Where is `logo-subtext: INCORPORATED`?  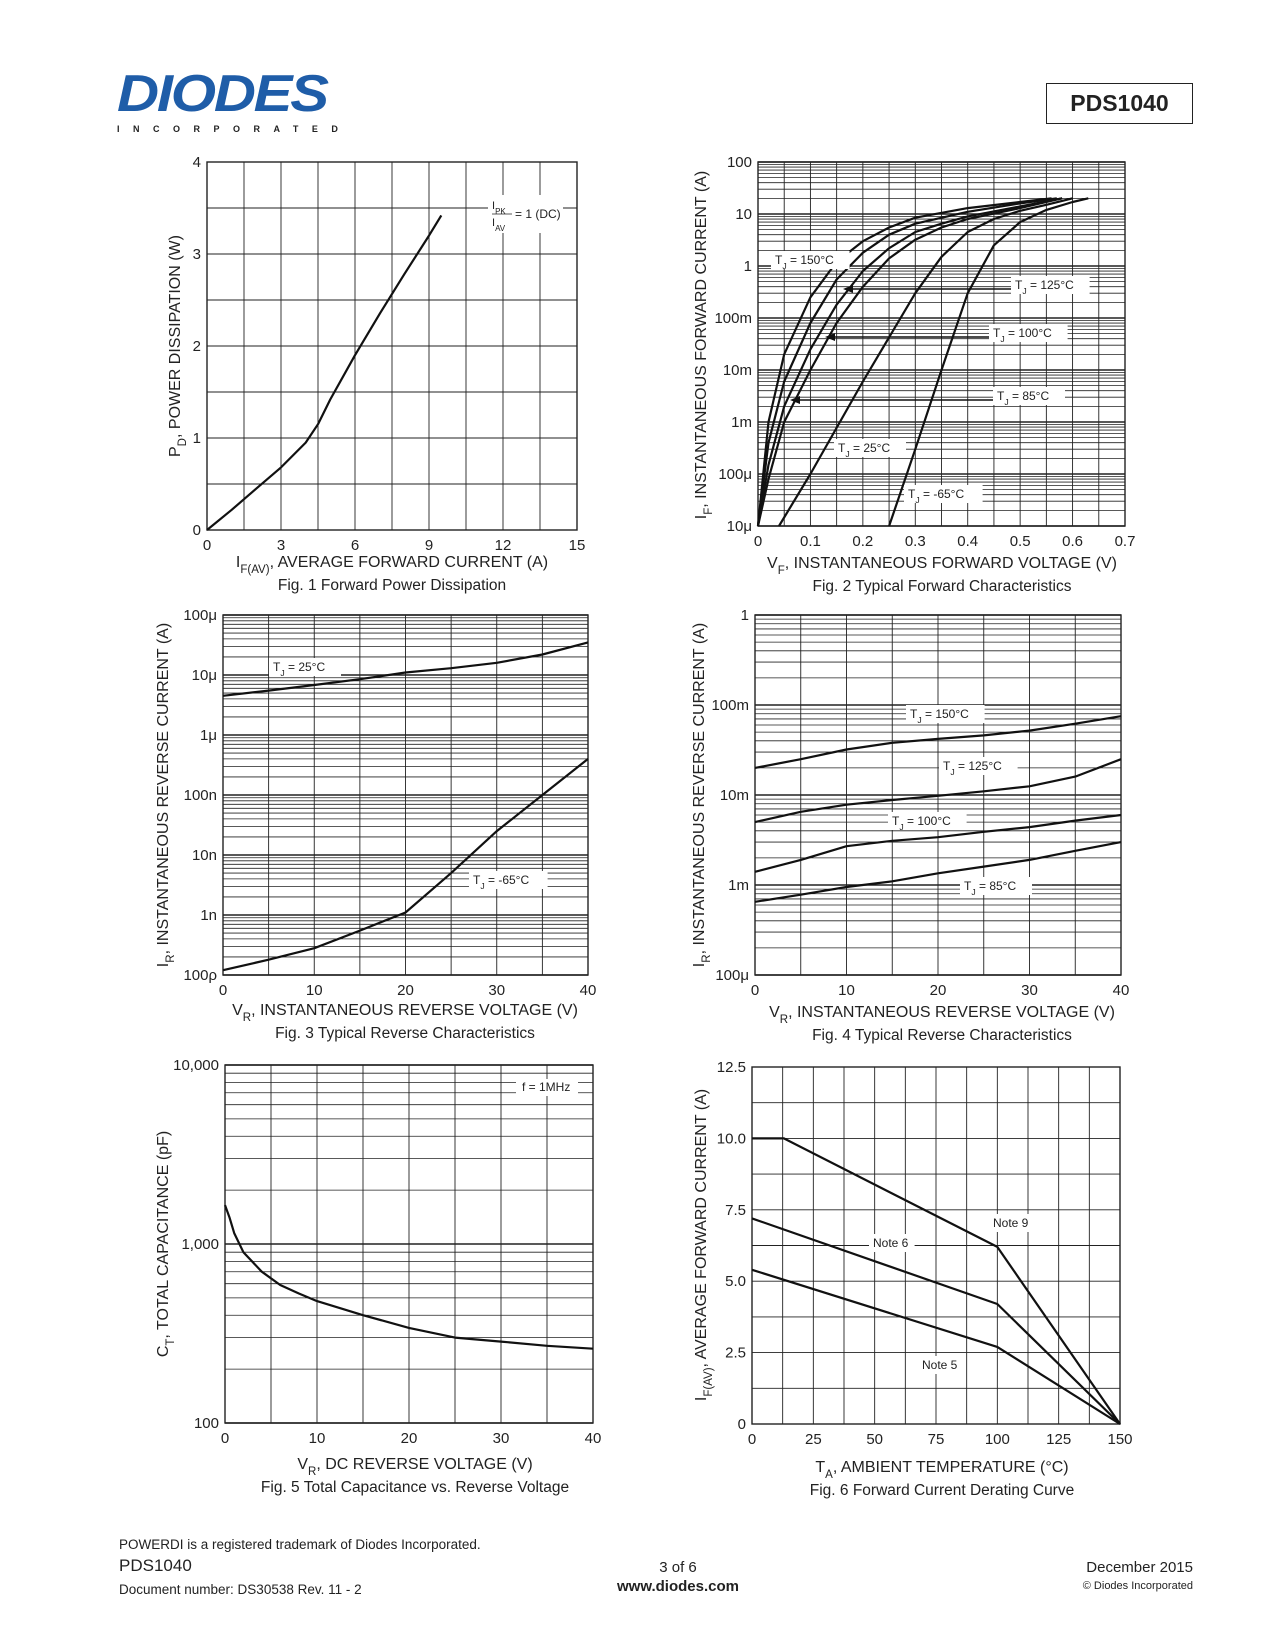 logo-subtext: INCORPORATED is located at coordinates (234, 129).